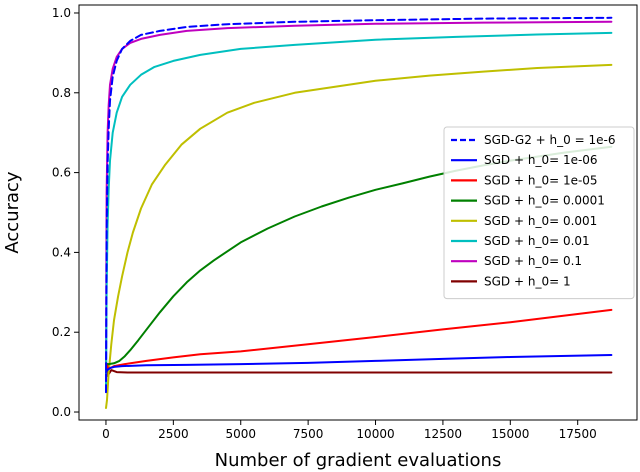 Image resolution: width=640 pixels, height=472 pixels. I want to click on legend-box, so click(539, 213).